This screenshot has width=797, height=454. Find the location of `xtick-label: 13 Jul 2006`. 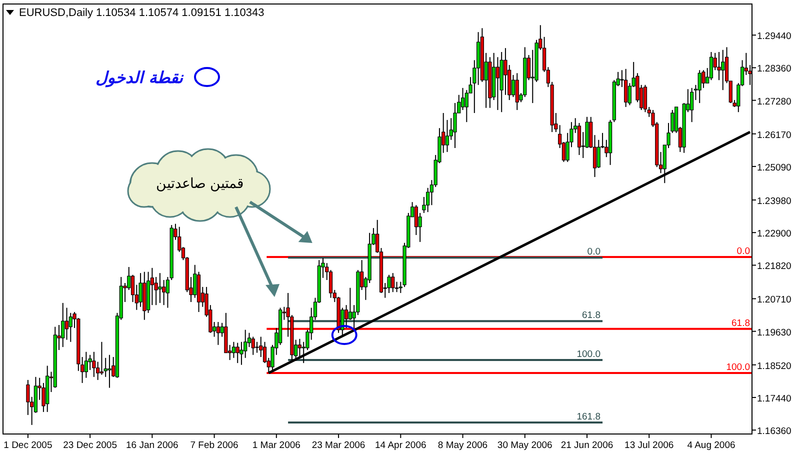

xtick-label: 13 Jul 2006 is located at coordinates (649, 445).